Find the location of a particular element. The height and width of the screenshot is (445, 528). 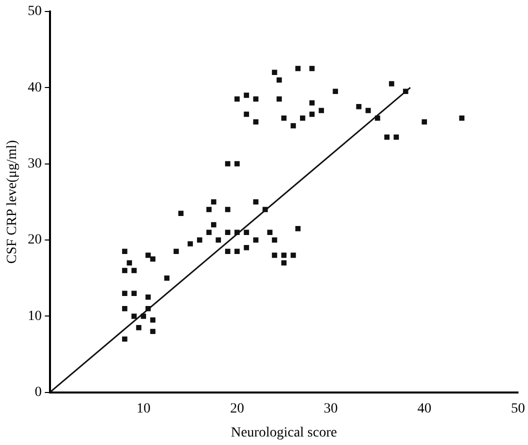

y-axis-title: CSF CRP leve(μg/ml) is located at coordinates (12, 202).